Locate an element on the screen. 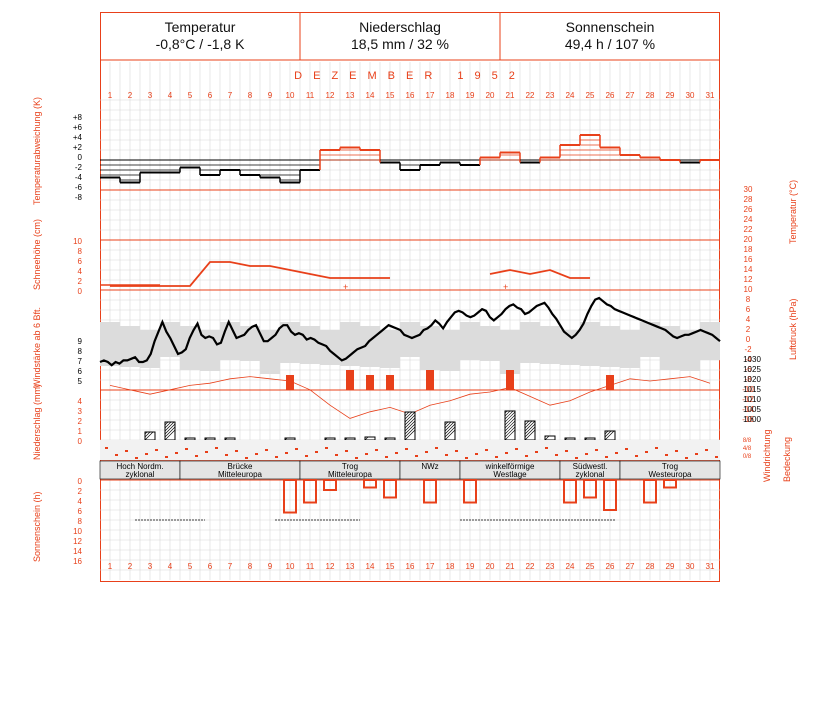 The image size is (827, 702). tick-label-temperature: 22 is located at coordinates (748, 229).